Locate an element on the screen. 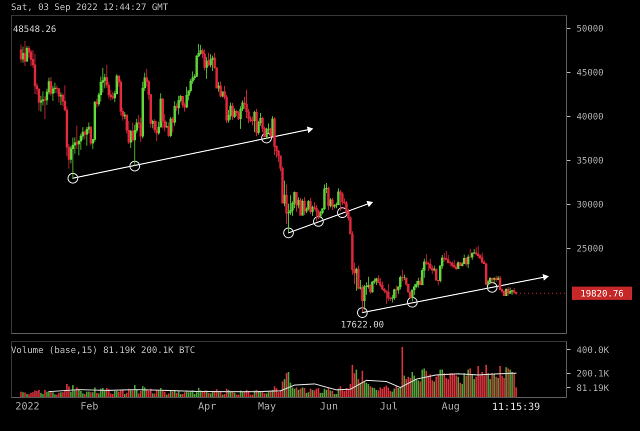  ref-line-label: 19820.76 is located at coordinates (602, 294).